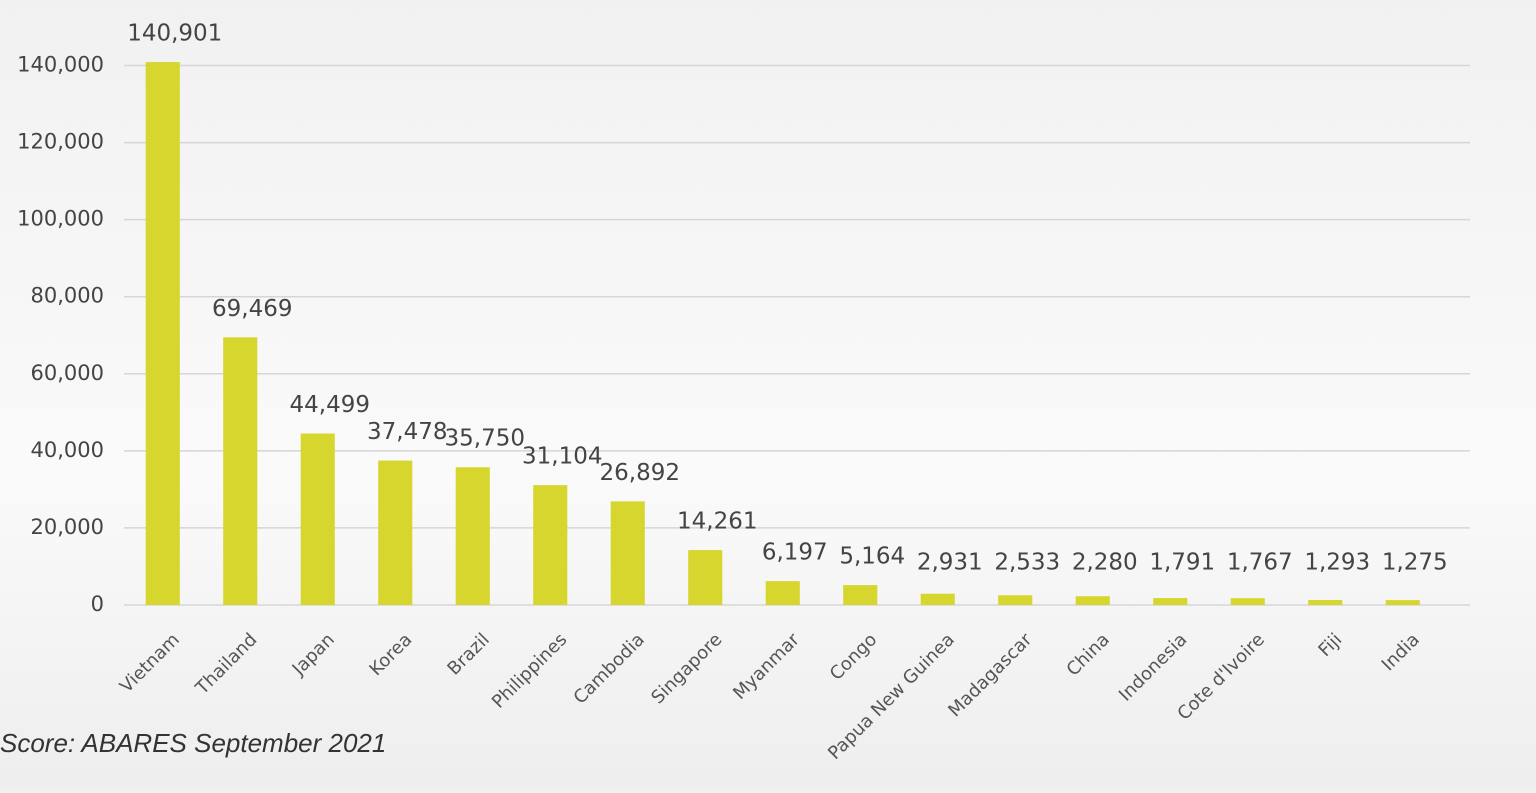  What do you see at coordinates (1027, 563) in the screenshot?
I see `value-label: 2,533` at bounding box center [1027, 563].